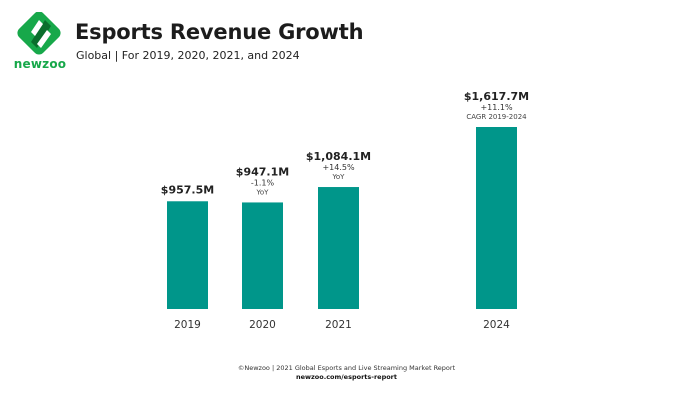 The height and width of the screenshot is (410, 693). Describe the element at coordinates (39, 33) in the screenshot. I see `newzoo-logo-icon` at that location.